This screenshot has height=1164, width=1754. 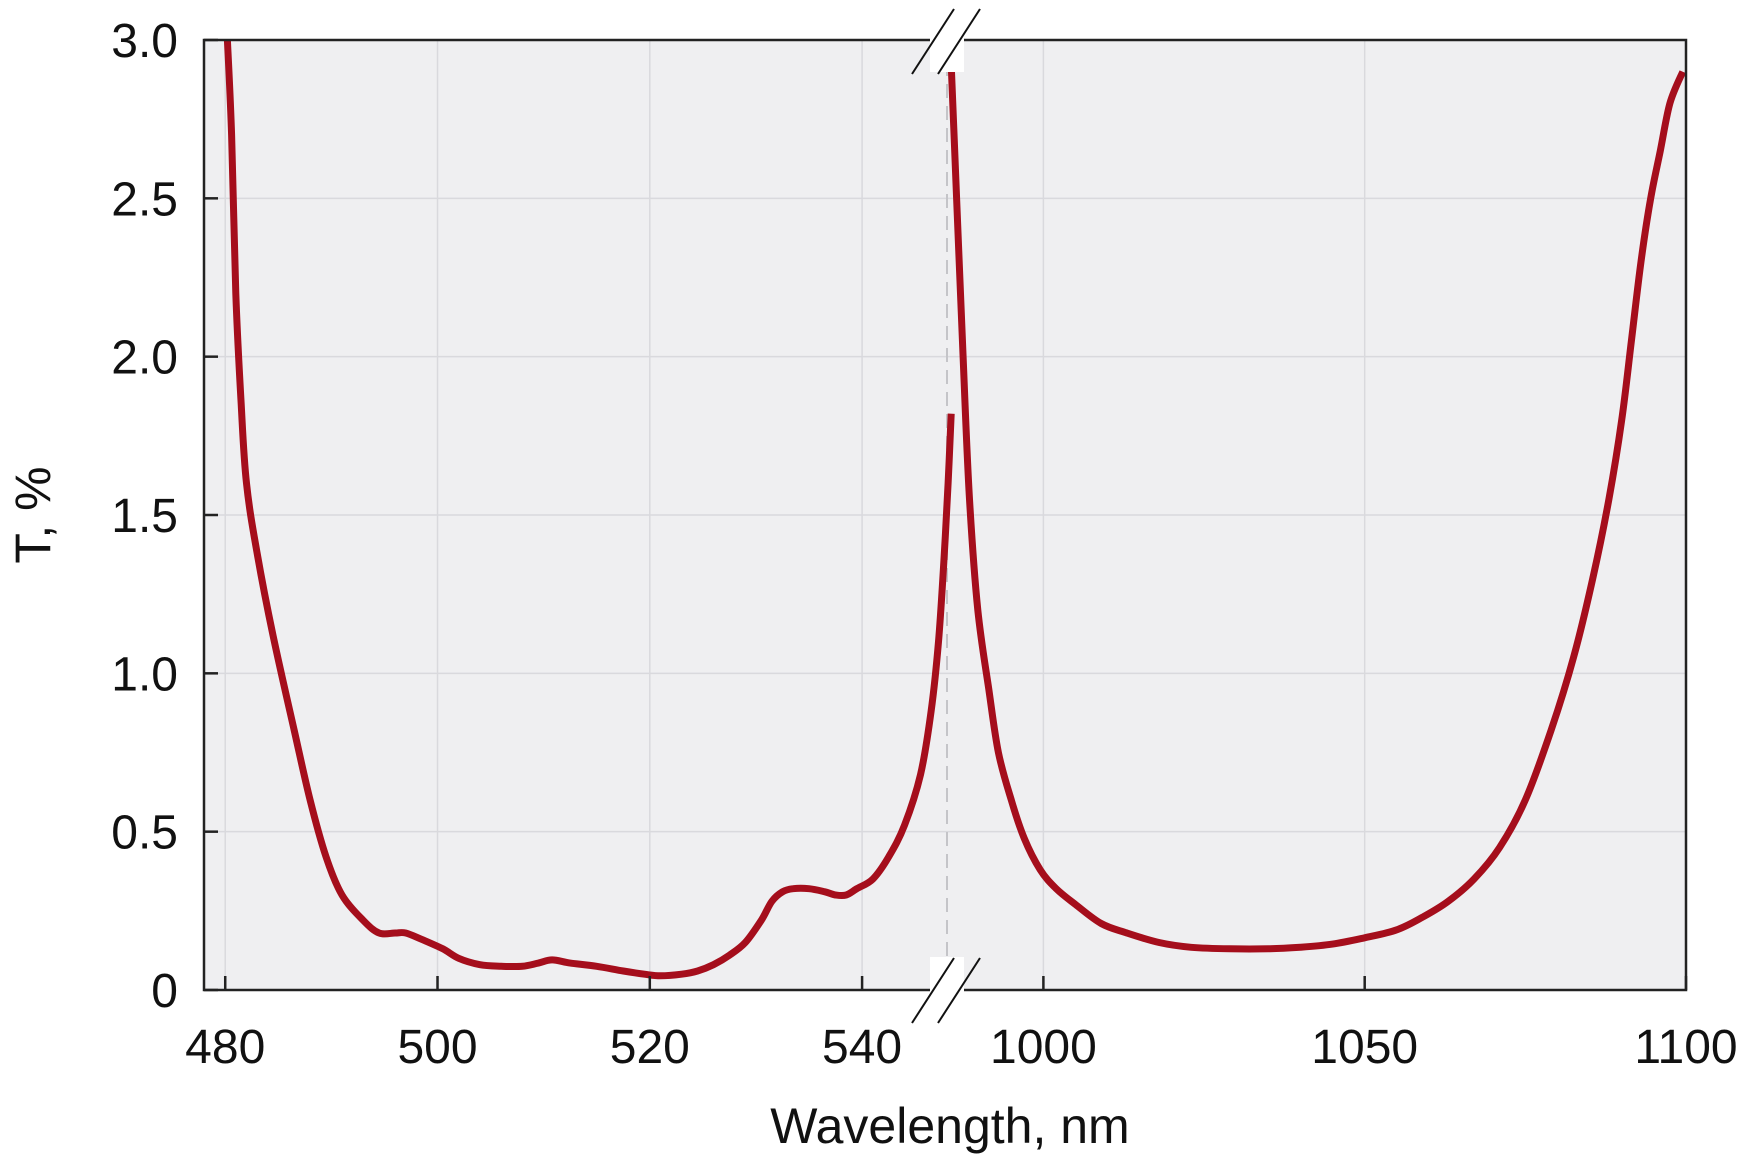 What do you see at coordinates (225, 1047) in the screenshot?
I see `x-tick-label: 480` at bounding box center [225, 1047].